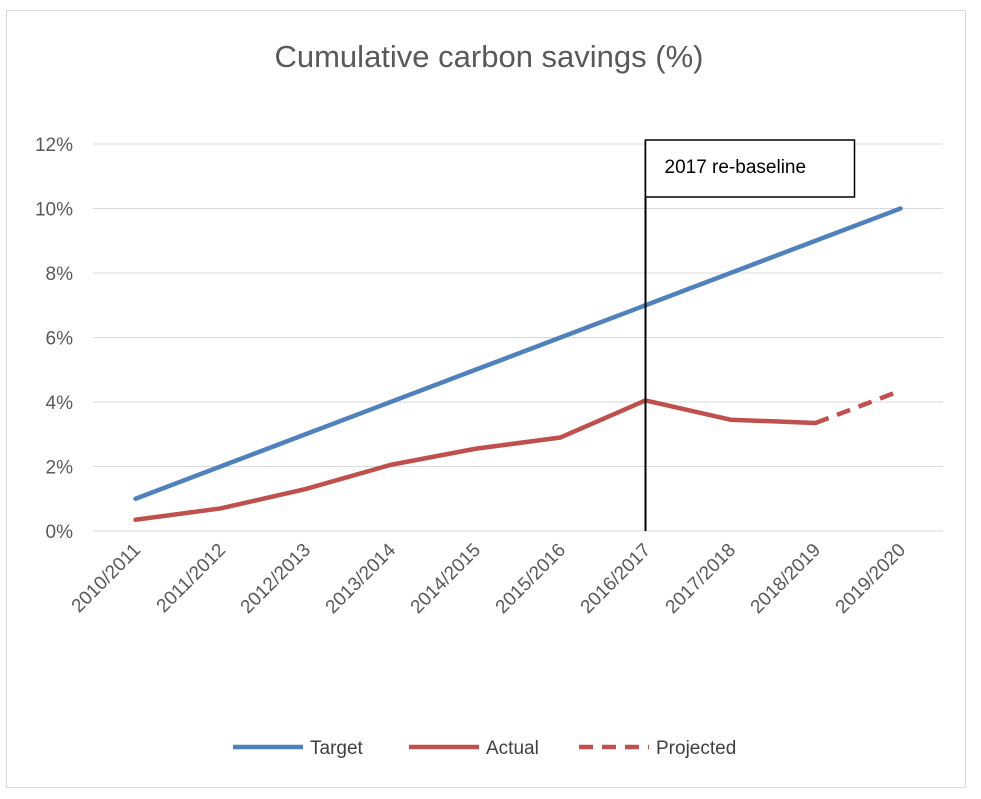 The width and height of the screenshot is (981, 799). I want to click on series-line-projected, so click(858, 407).